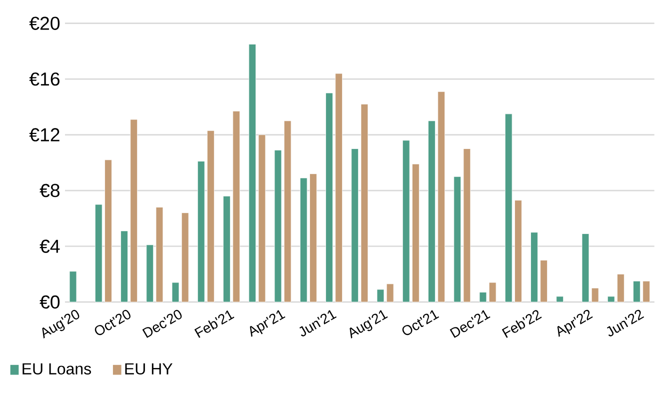 Image resolution: width=661 pixels, height=404 pixels. Describe the element at coordinates (44, 135) in the screenshot. I see `y-tick-label: €12` at that location.